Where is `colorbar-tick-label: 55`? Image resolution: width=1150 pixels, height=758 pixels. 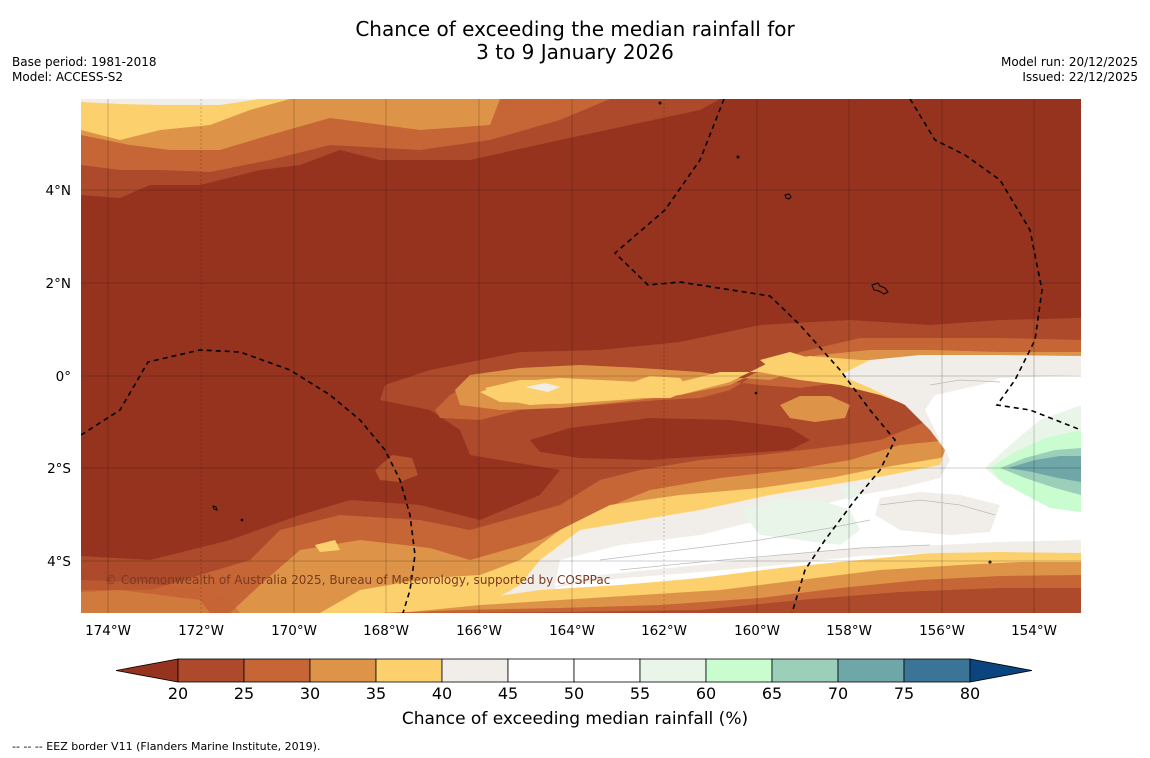
colorbar-tick-label: 55 is located at coordinates (640, 693).